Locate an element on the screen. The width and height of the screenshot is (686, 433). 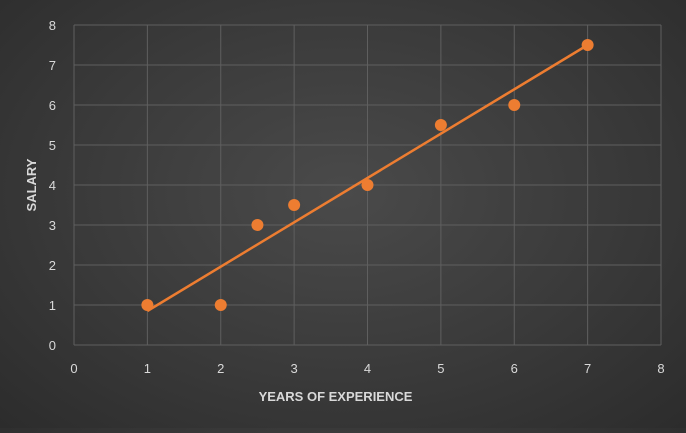
x-tick-label: 6 is located at coordinates (514, 368).